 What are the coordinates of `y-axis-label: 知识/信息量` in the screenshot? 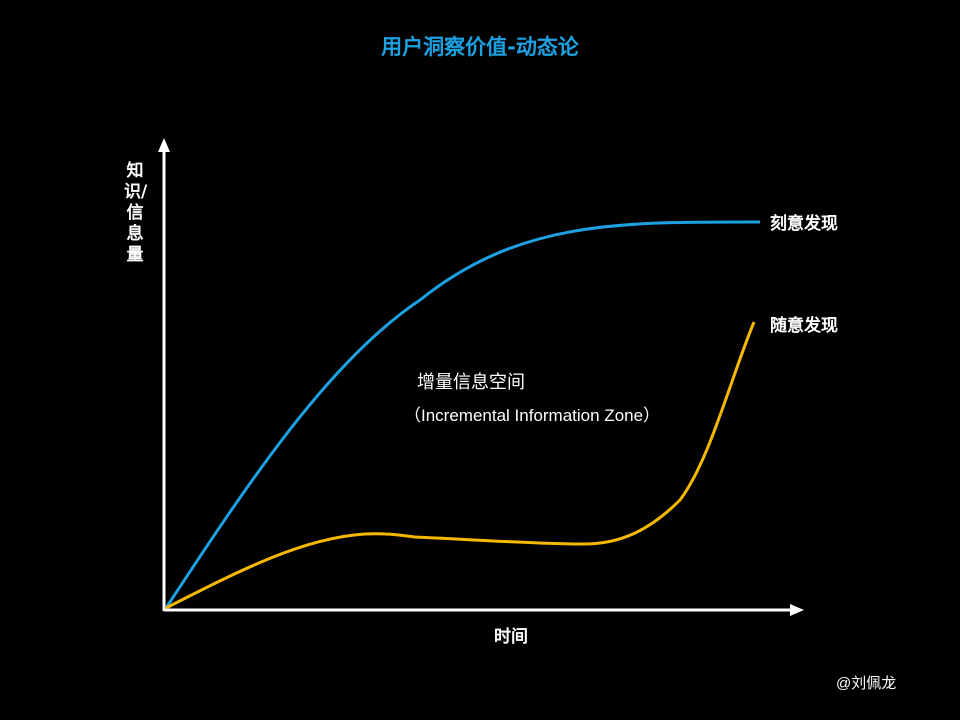 It's located at (136, 213).